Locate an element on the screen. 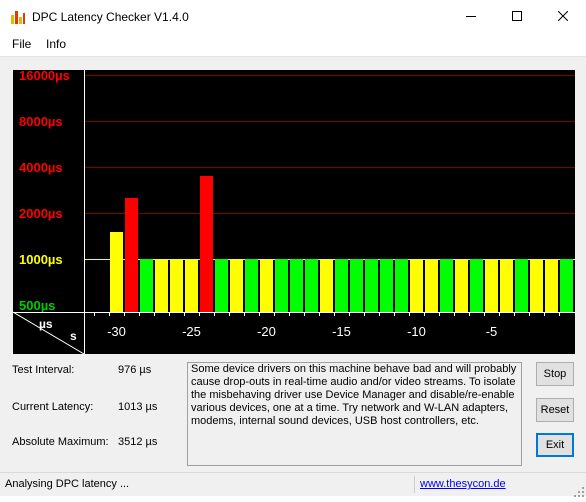 This screenshot has width=586, height=502. minimize-icon is located at coordinates (471, 16).